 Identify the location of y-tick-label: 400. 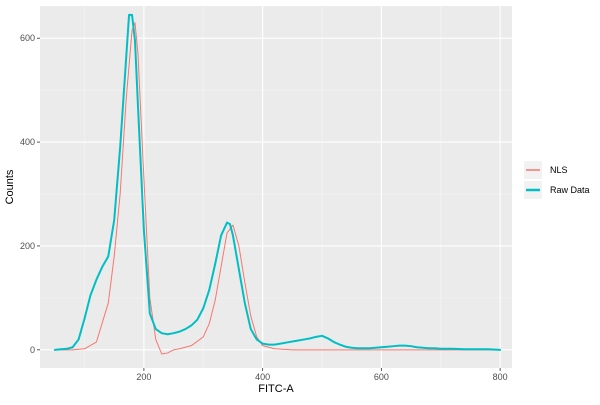
(27, 142).